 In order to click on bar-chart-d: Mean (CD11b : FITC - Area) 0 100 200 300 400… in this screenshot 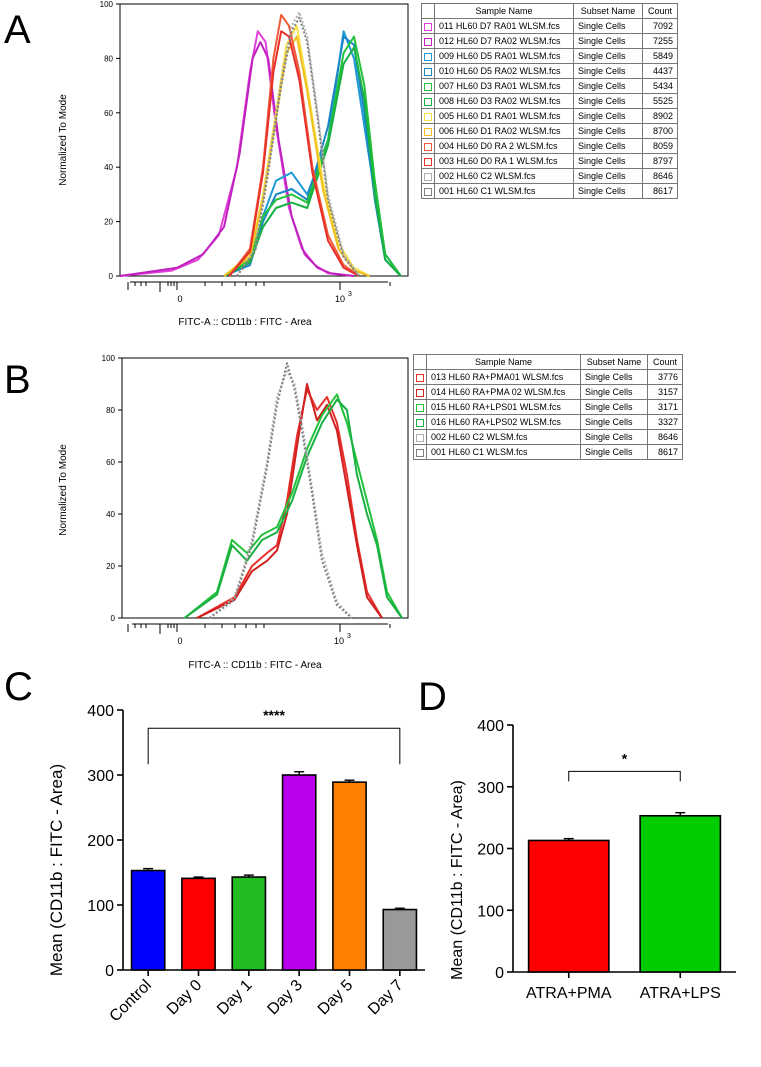, I will do `click(592, 860)`.